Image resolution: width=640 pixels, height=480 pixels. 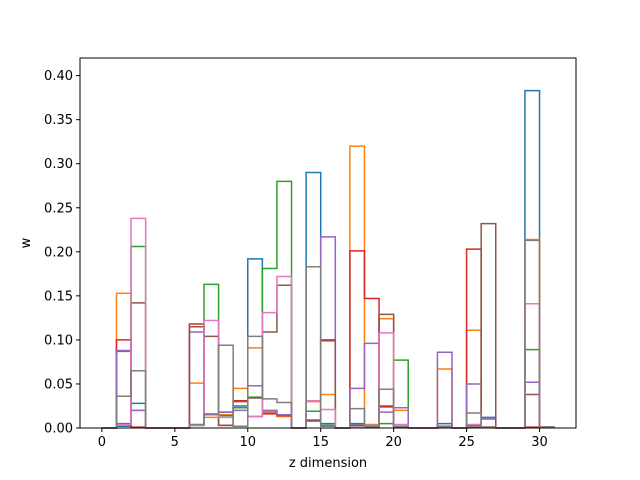 What do you see at coordinates (320, 442) in the screenshot?
I see `x-tick-label: 15` at bounding box center [320, 442].